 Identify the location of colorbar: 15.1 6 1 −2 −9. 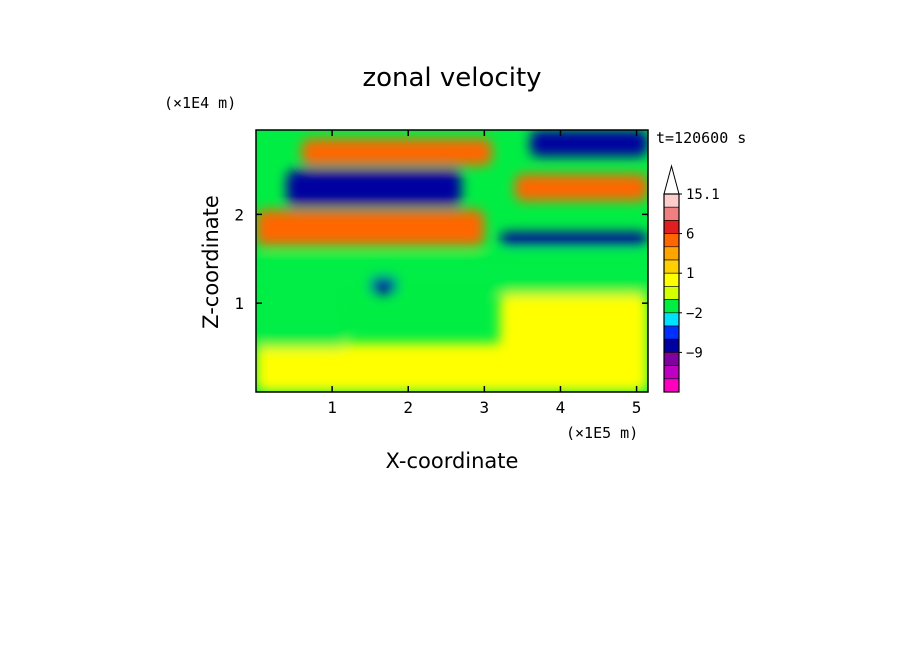
(691, 278).